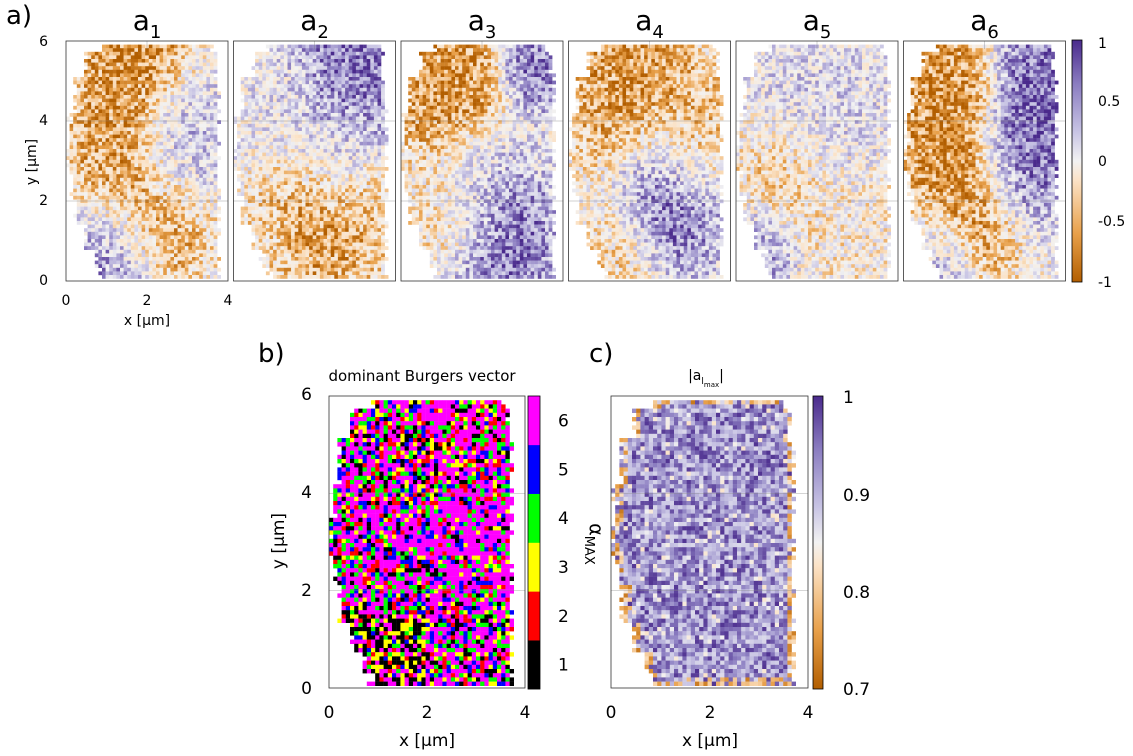  Describe the element at coordinates (147, 301) in the screenshot. I see `panel-a-xtick: 2` at that location.